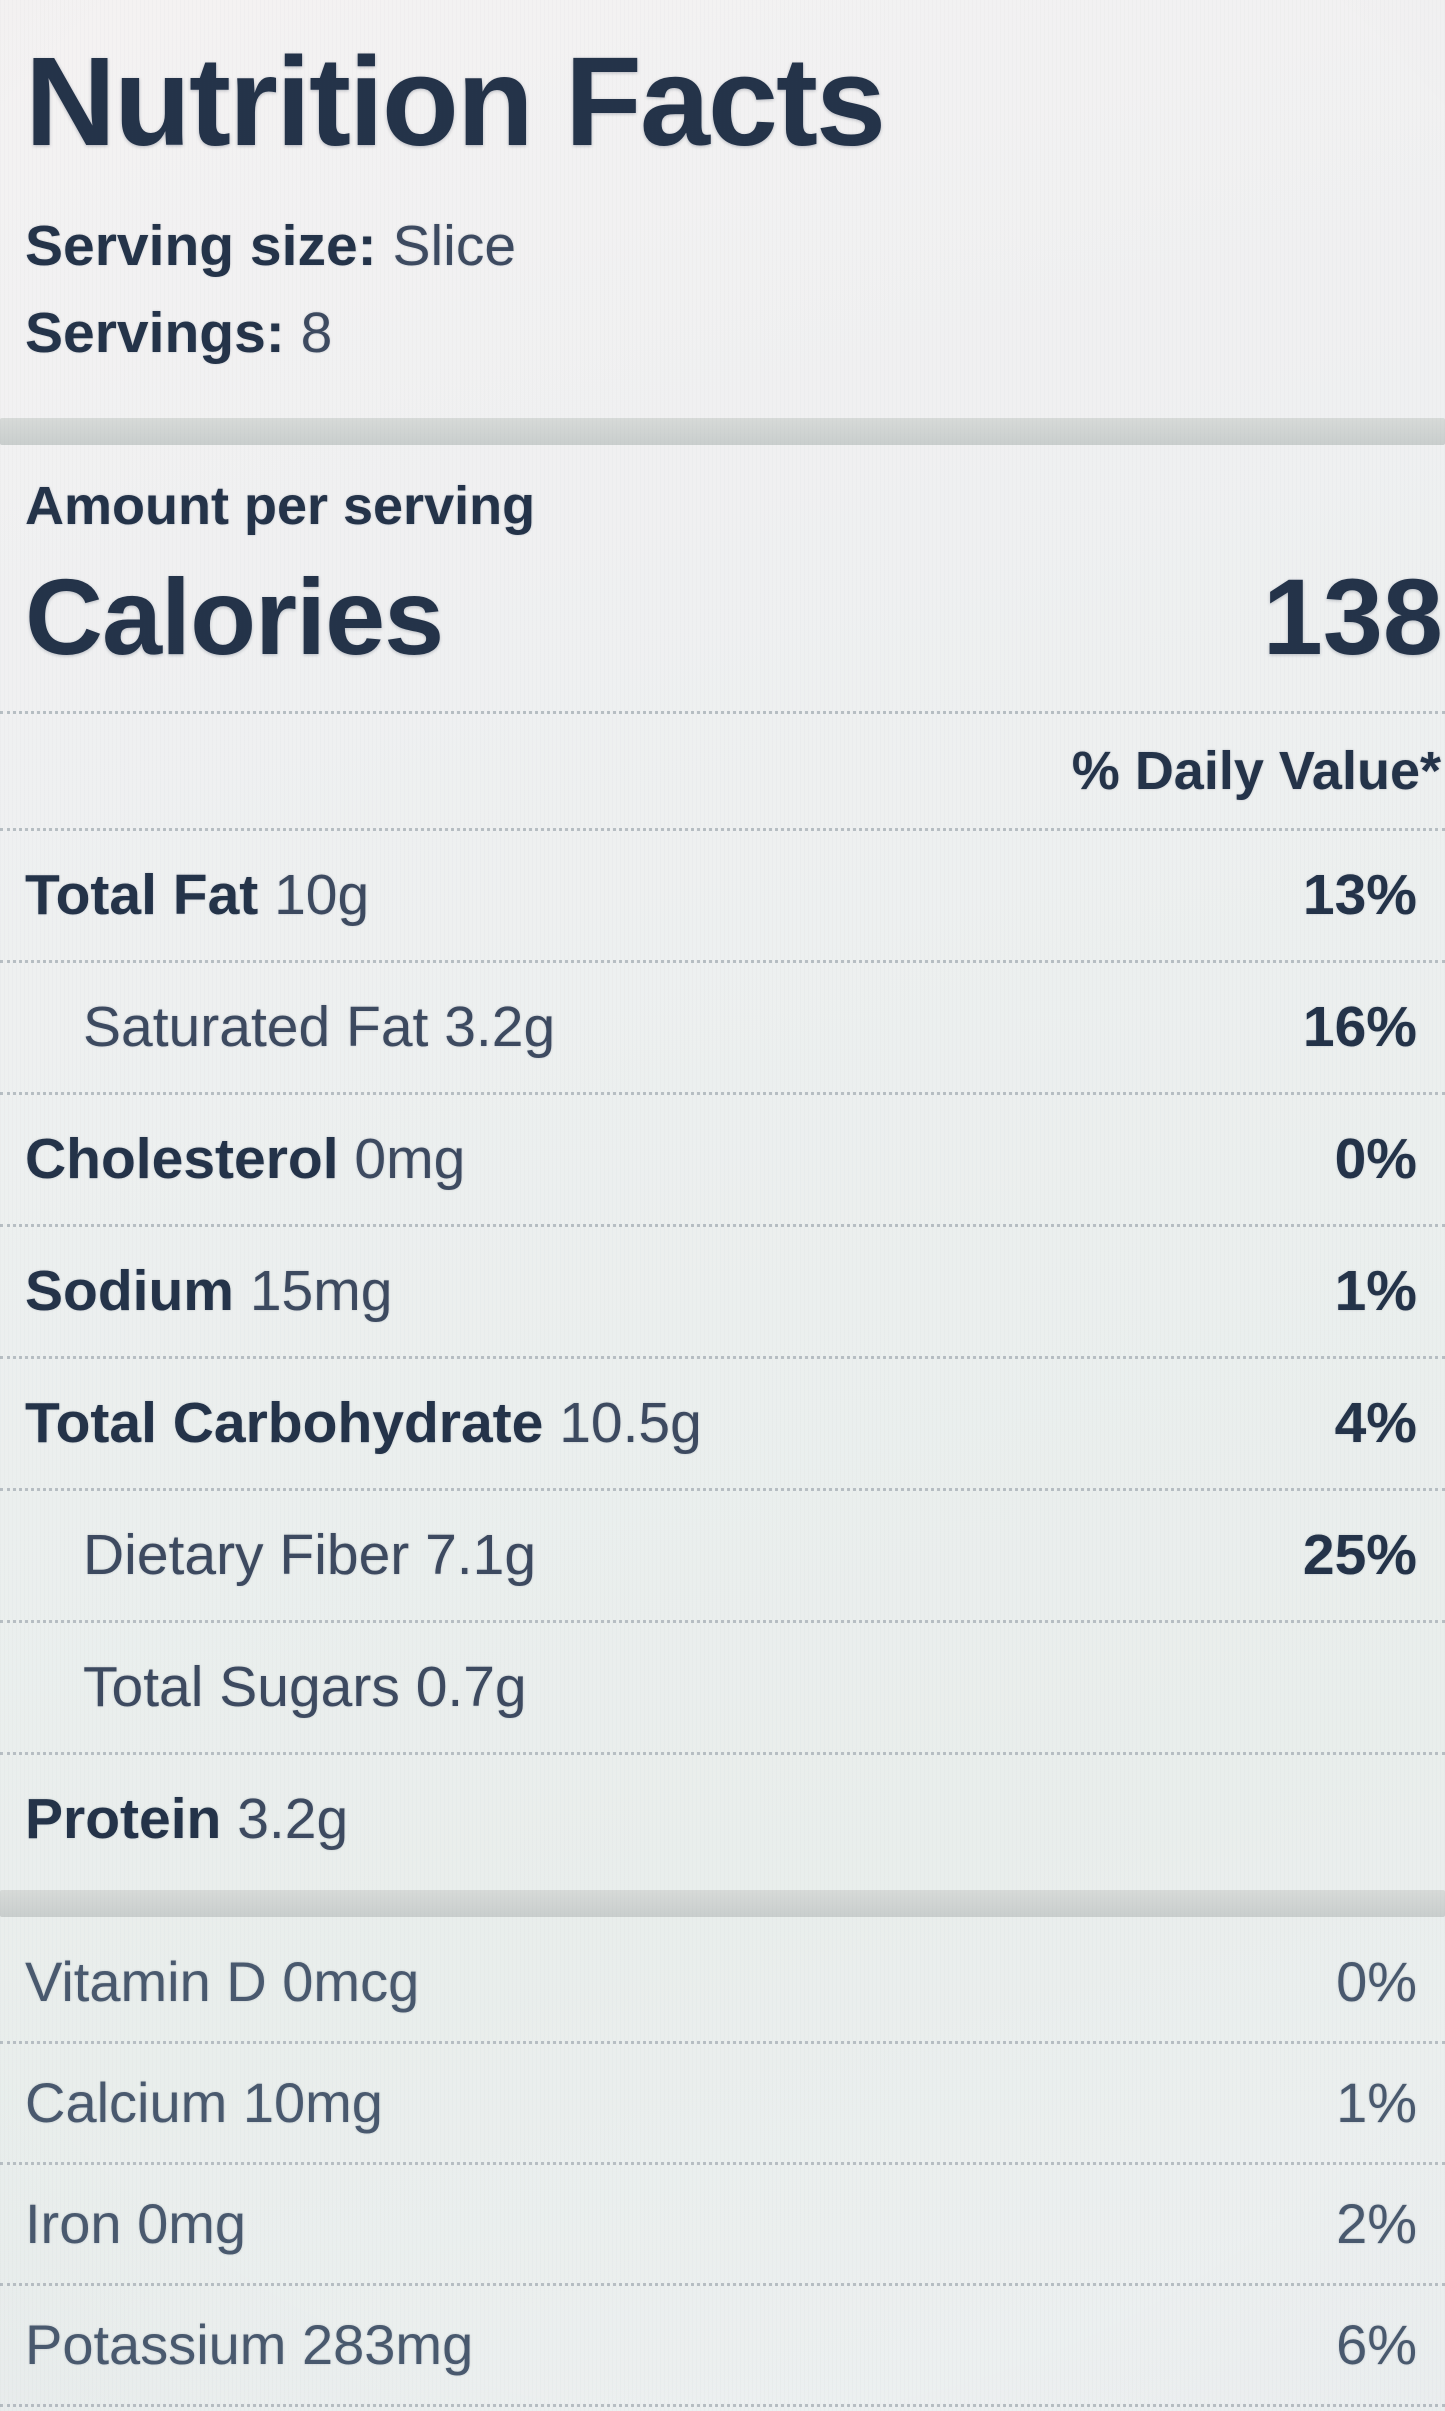 The height and width of the screenshot is (2411, 1445). What do you see at coordinates (201, 246) in the screenshot?
I see `serving-size-label: Serving size:` at bounding box center [201, 246].